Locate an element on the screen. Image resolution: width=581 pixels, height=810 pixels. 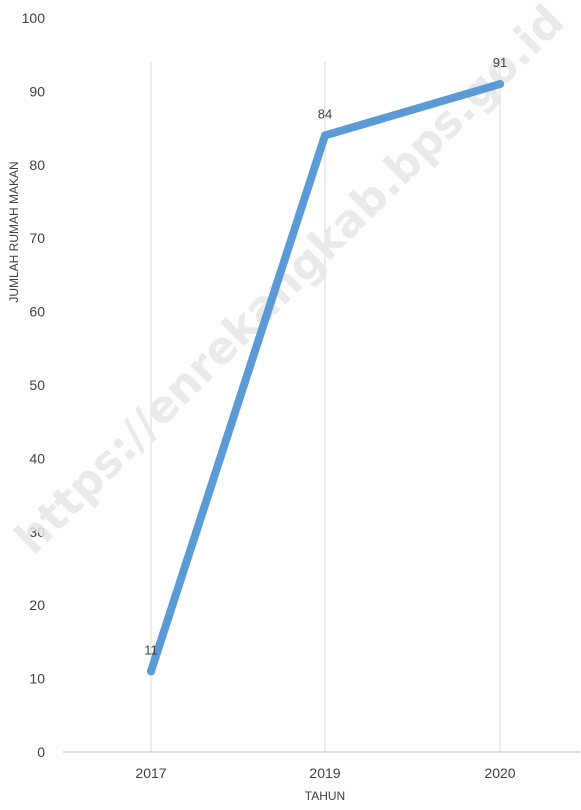
data-label-2020: 91 is located at coordinates (500, 62).